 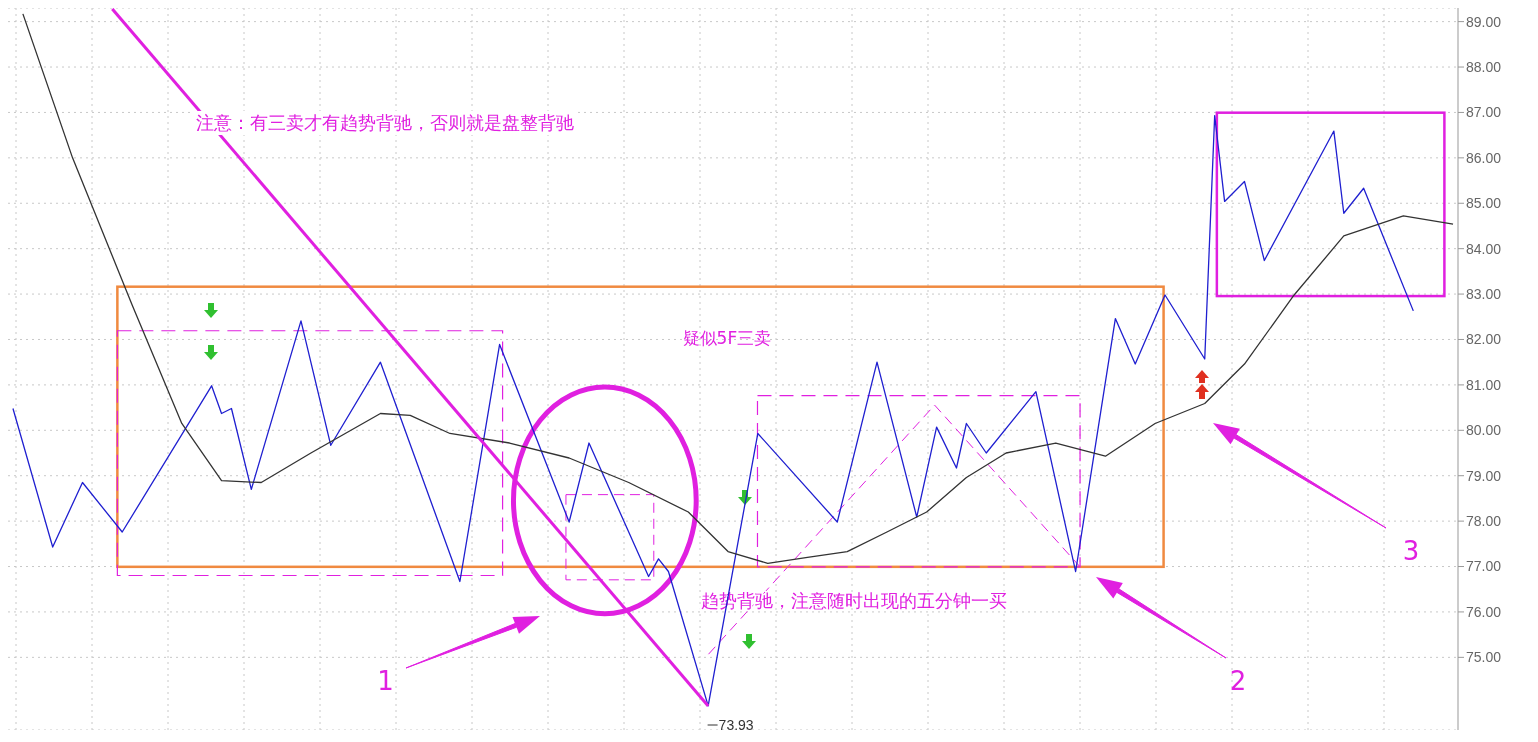 I want to click on y-tick-label: 78.00, so click(x=1484, y=521).